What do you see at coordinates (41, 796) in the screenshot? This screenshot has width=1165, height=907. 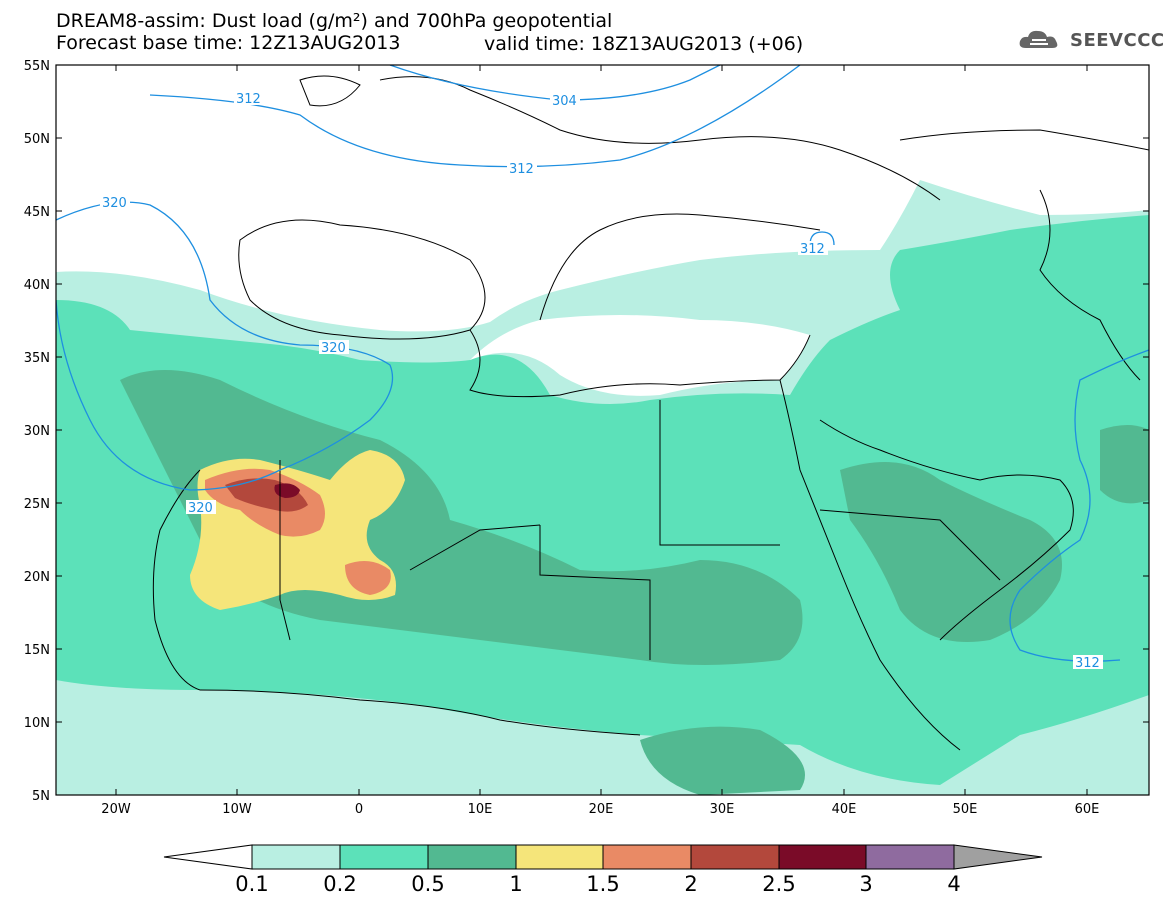 I see `lat-label: 5N` at bounding box center [41, 796].